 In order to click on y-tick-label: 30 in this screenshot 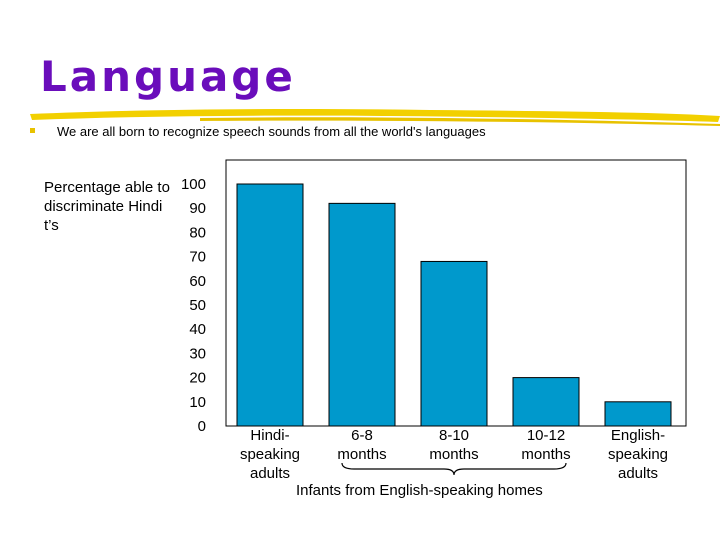, I will do `click(197, 353)`.